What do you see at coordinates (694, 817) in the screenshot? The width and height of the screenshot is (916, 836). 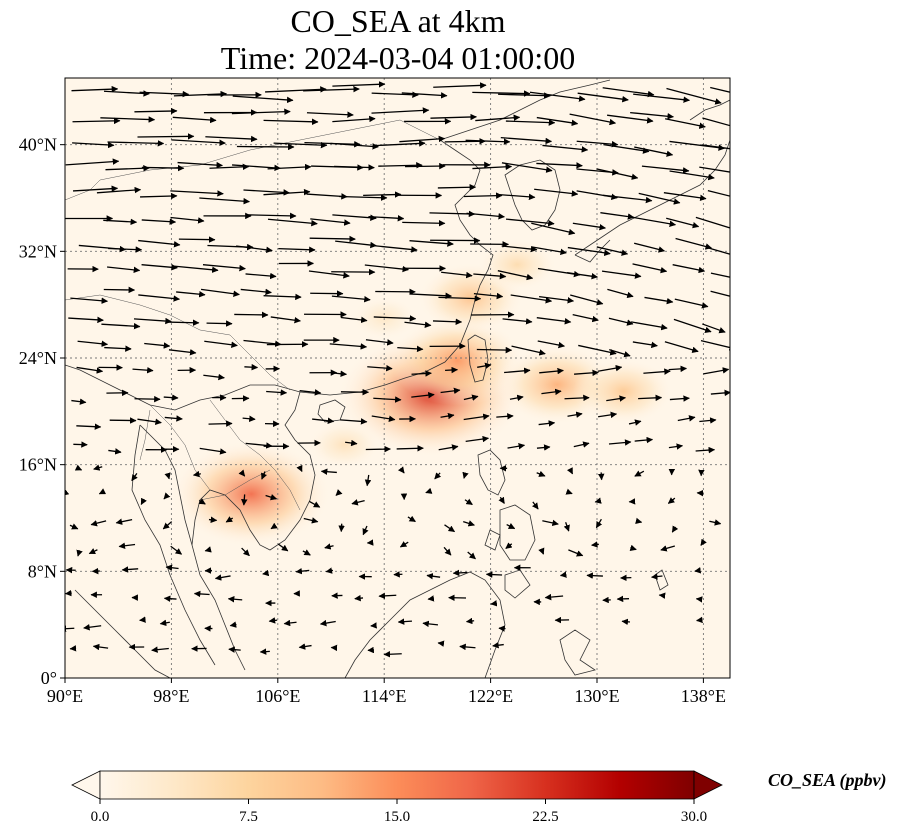 I see `colorbar-tick-label: 30.0` at bounding box center [694, 817].